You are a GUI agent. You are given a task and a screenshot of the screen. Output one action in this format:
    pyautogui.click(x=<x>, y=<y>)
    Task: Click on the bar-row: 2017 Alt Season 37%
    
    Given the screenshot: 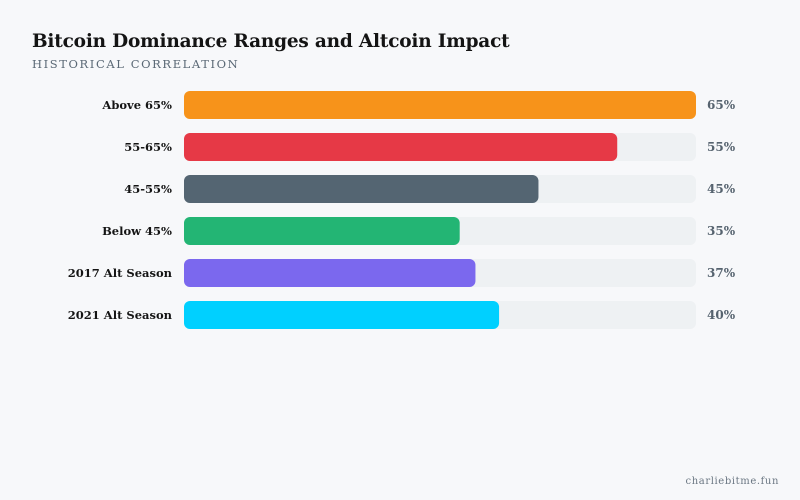 What is the action you would take?
    pyautogui.click(x=402, y=273)
    